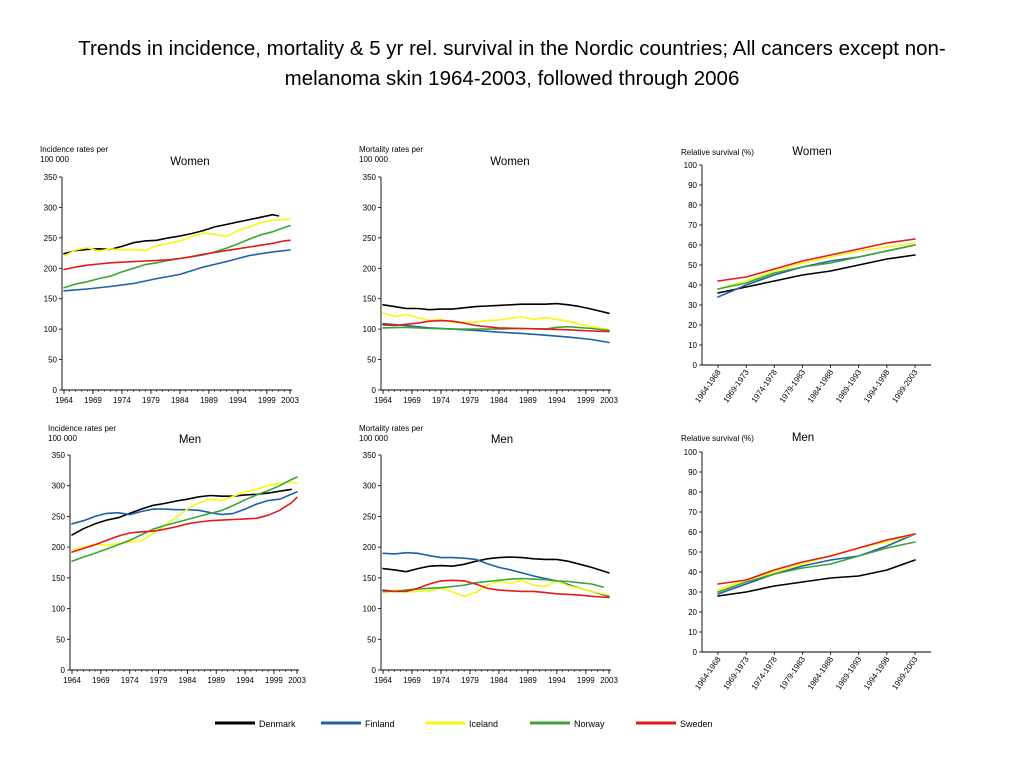 The width and height of the screenshot is (1024, 768). Describe the element at coordinates (692, 612) in the screenshot. I see `y-tick-label: 20` at that location.